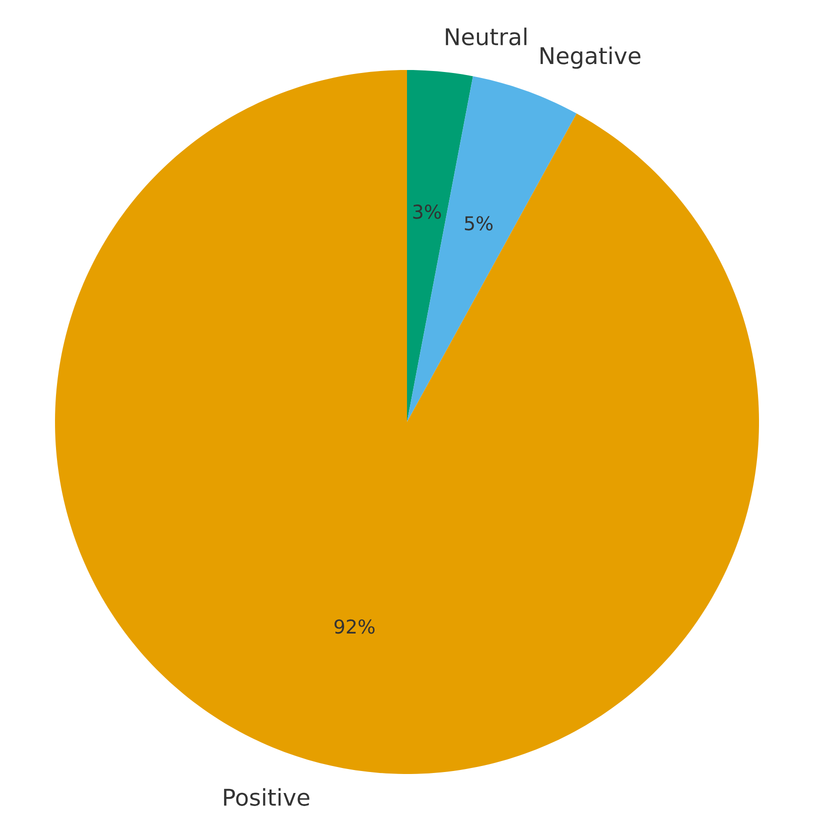 Image resolution: width=814 pixels, height=834 pixels. Describe the element at coordinates (354, 626) in the screenshot. I see `data-label: 92%` at that location.